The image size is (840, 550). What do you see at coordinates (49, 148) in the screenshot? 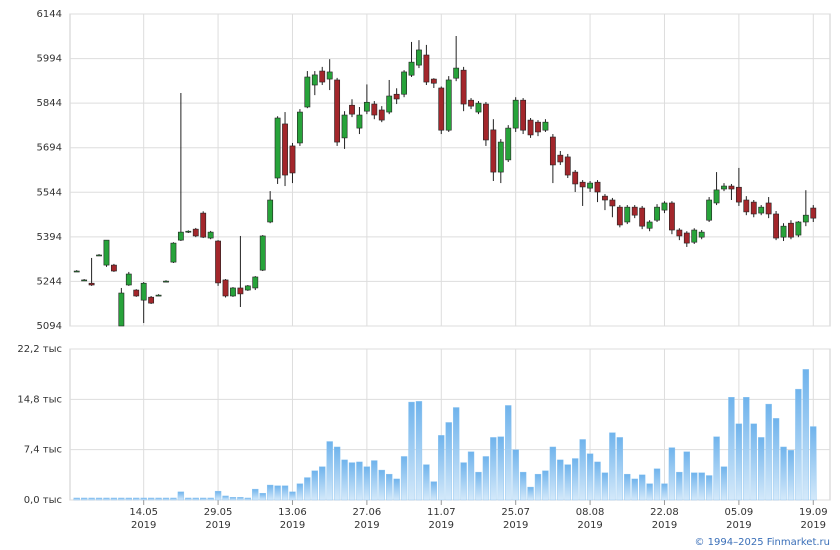
I see `y-tick-label: 5694` at bounding box center [49, 148].